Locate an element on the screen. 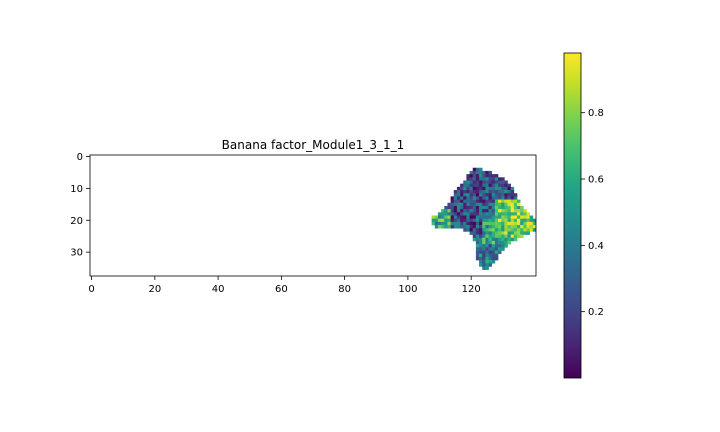  x-tick-label: 40 is located at coordinates (218, 289).